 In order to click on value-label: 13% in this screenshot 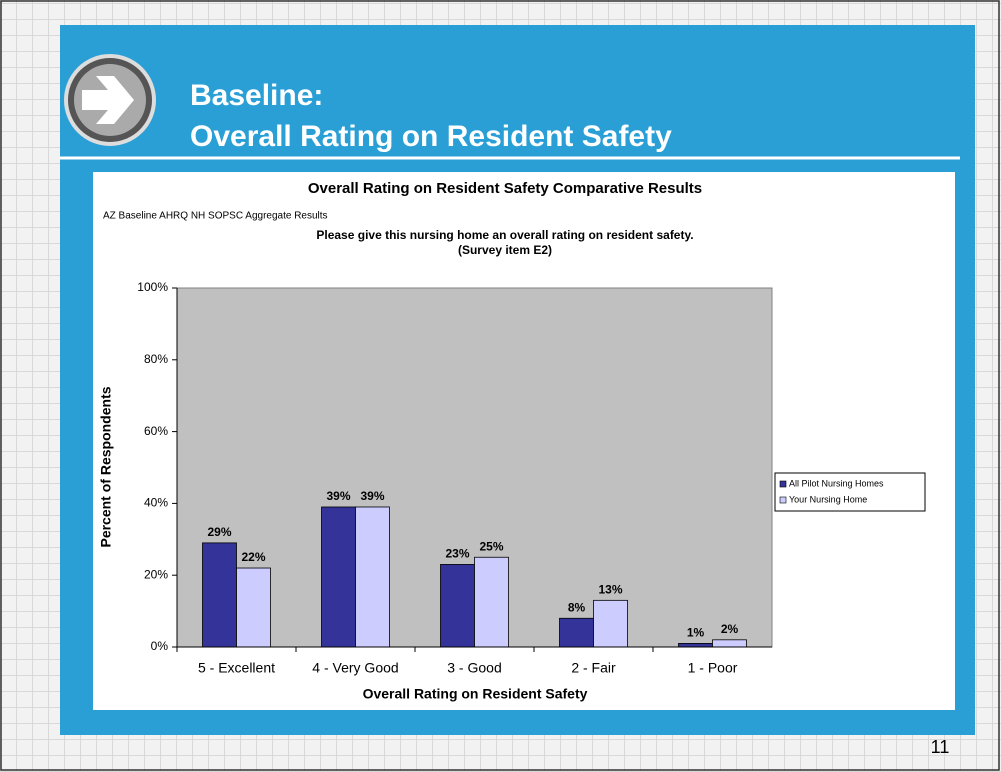, I will do `click(610, 590)`.